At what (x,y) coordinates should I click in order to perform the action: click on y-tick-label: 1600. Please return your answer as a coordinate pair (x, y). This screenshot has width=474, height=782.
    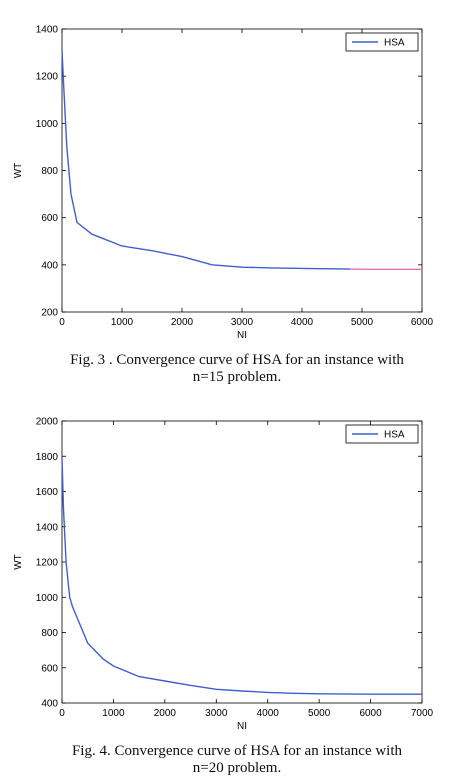
    Looking at the image, I should click on (47, 492).